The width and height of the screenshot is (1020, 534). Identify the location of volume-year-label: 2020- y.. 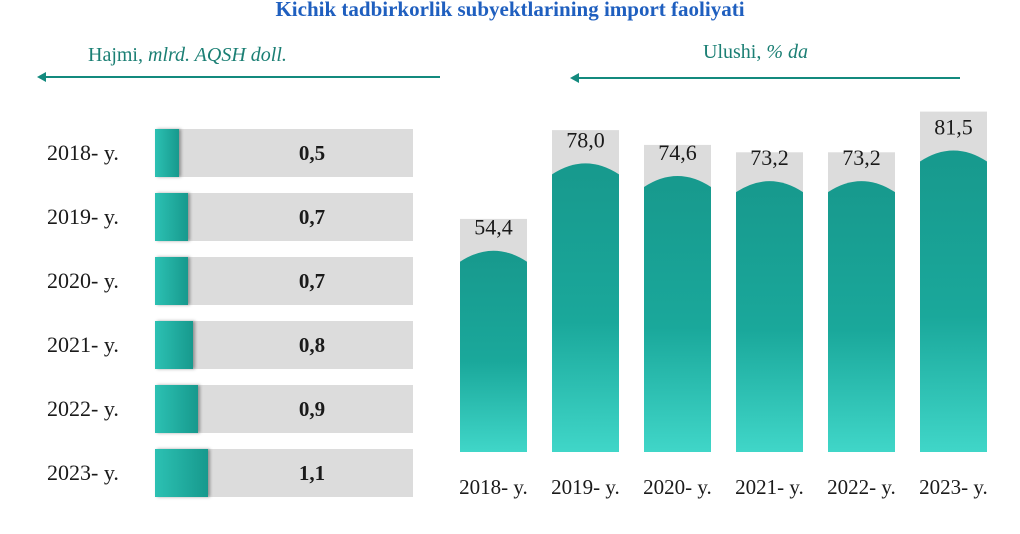
(83, 280).